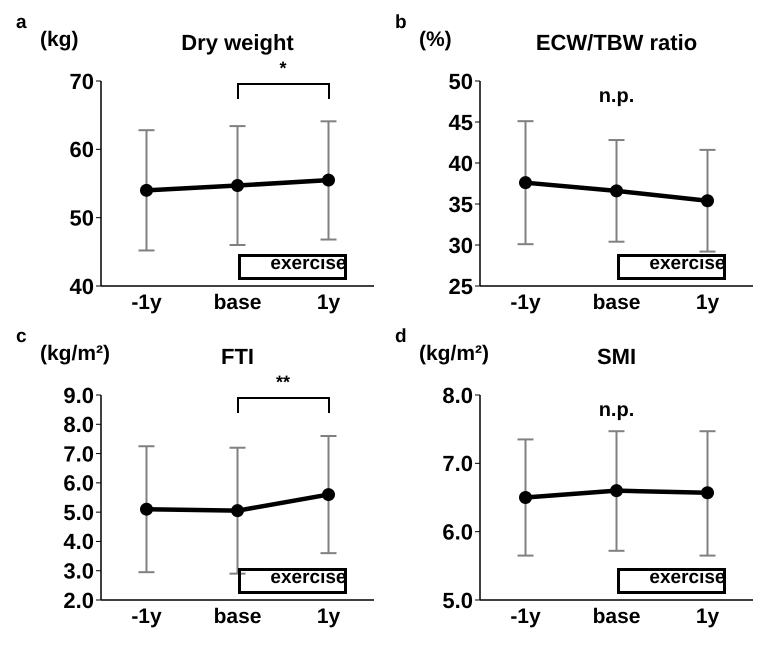 The image size is (774, 650). I want to click on y-tick-label: 3.0, so click(78, 571).